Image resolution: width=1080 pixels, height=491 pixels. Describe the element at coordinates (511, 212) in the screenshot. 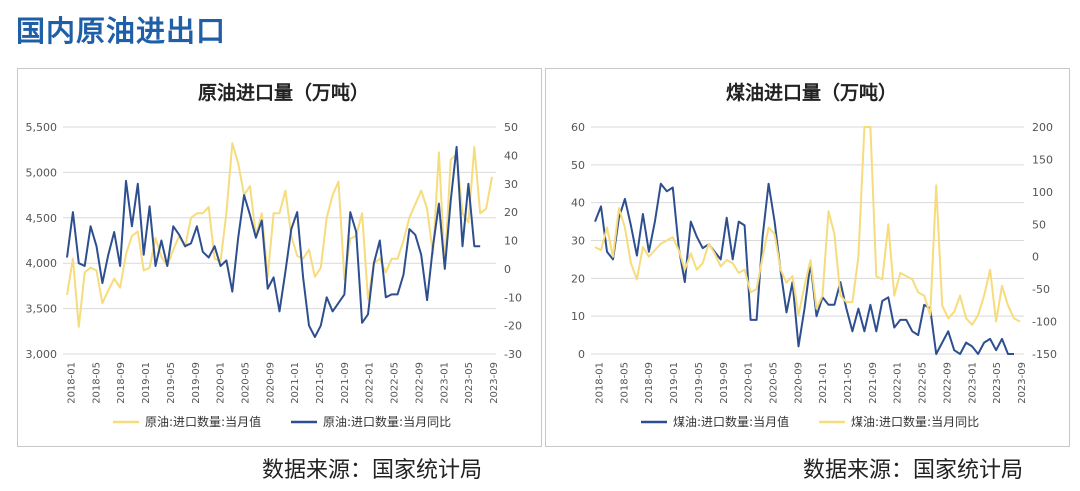

I see `right-axis-tick-label: 20` at that location.